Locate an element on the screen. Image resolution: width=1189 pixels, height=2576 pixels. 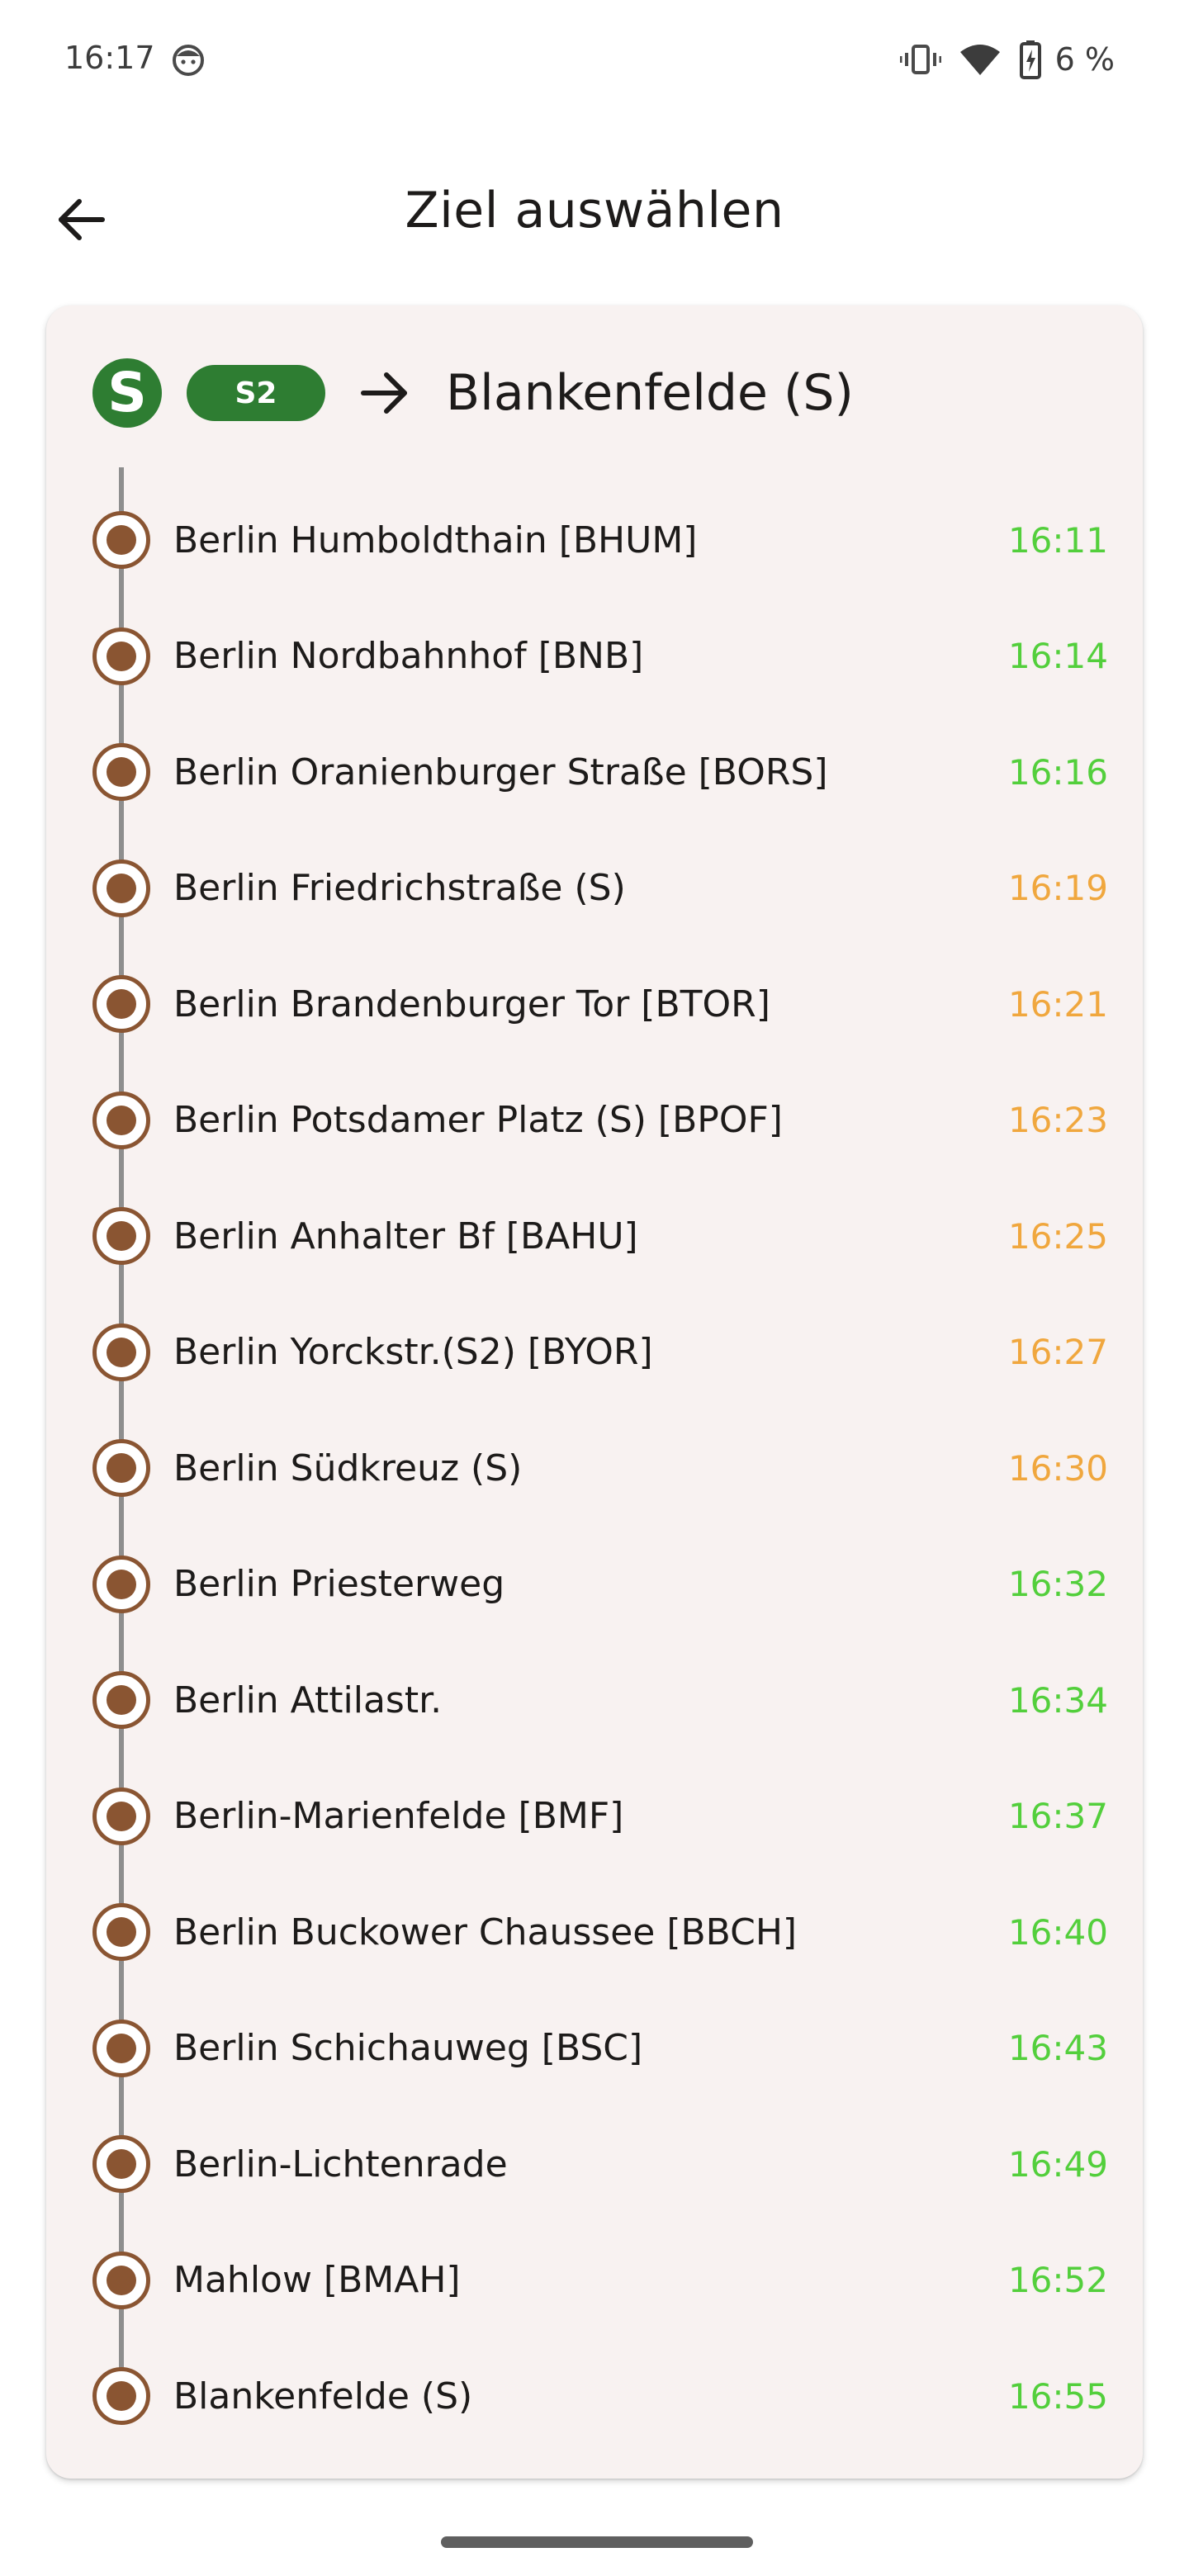
sbahn-logo-icon: S is located at coordinates (127, 393).